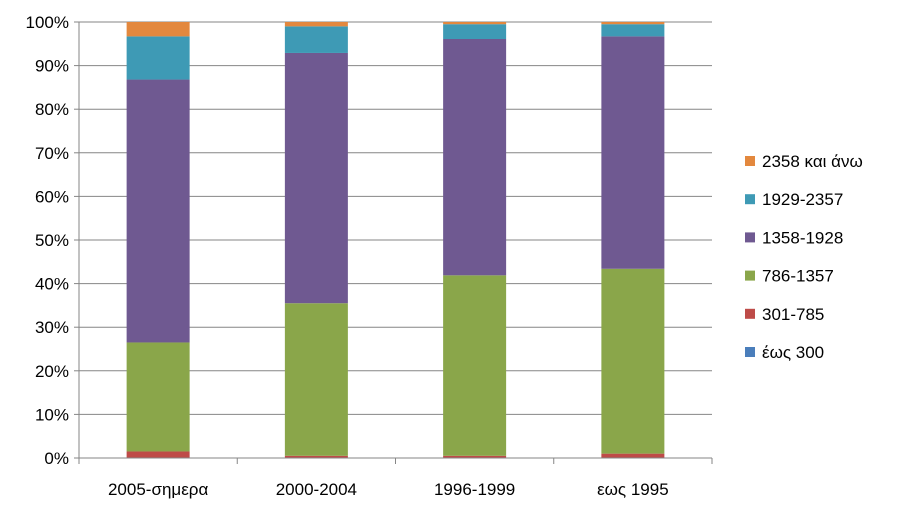  What do you see at coordinates (750, 352) in the screenshot?
I see `legend-swatch-ε-ως-300` at bounding box center [750, 352].